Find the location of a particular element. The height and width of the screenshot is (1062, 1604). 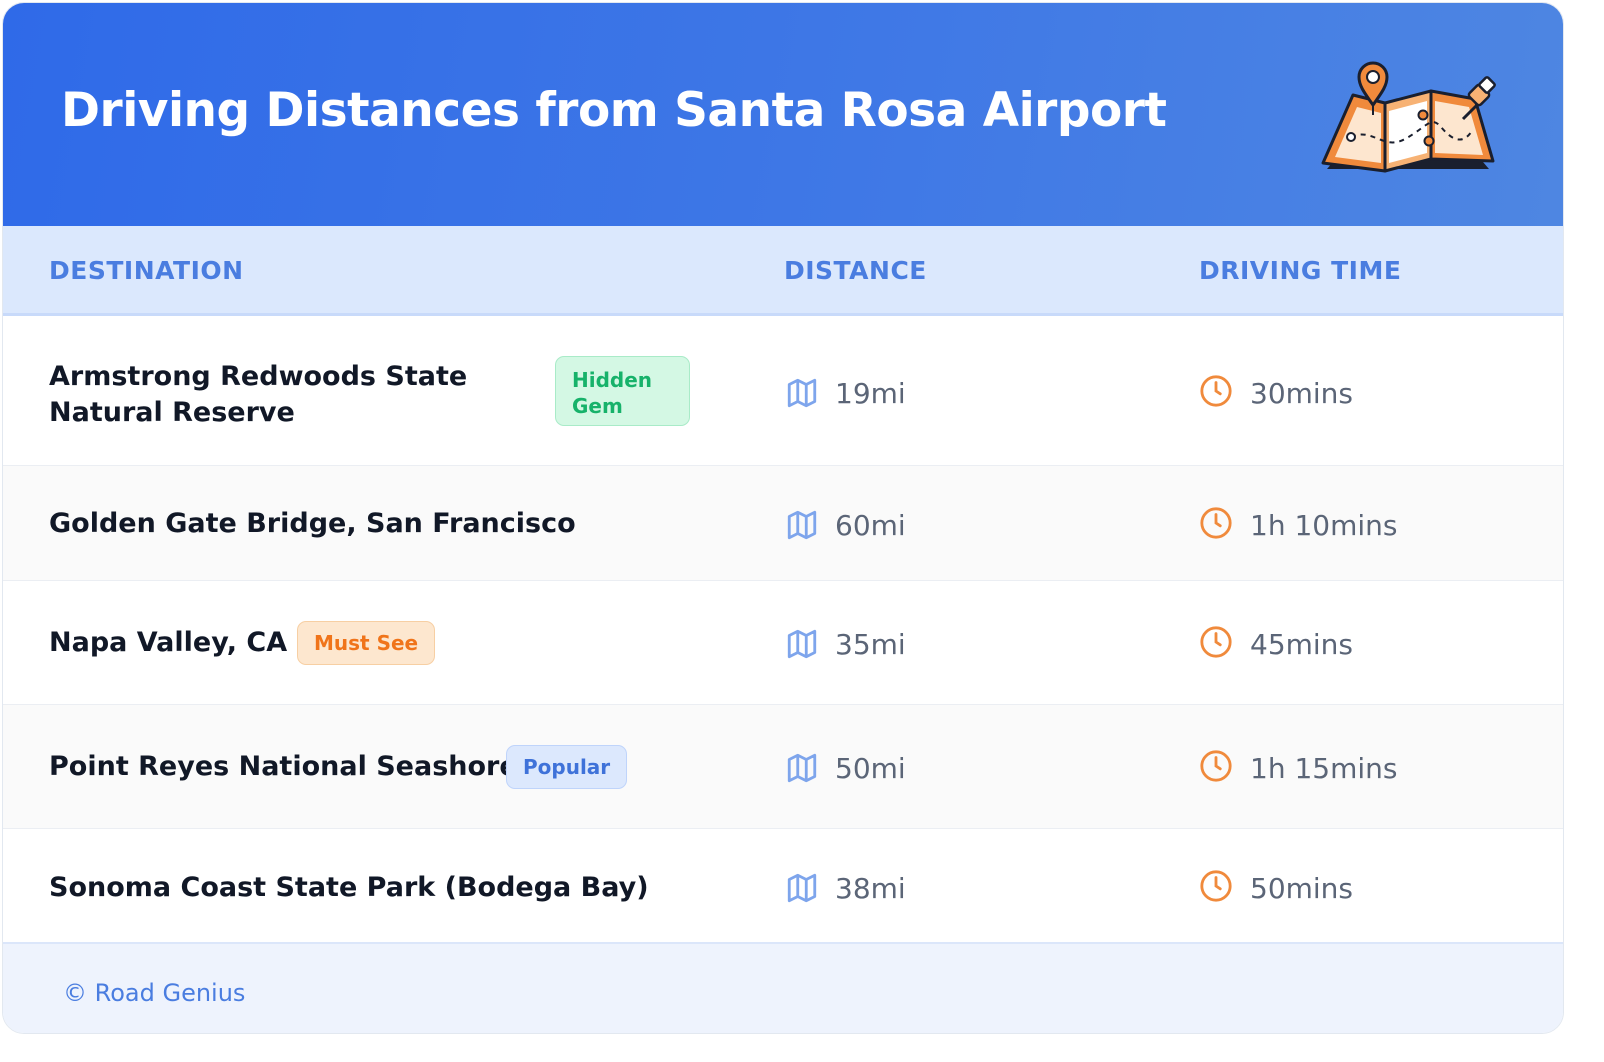

column-header-distance: DISTANCE is located at coordinates (855, 270).